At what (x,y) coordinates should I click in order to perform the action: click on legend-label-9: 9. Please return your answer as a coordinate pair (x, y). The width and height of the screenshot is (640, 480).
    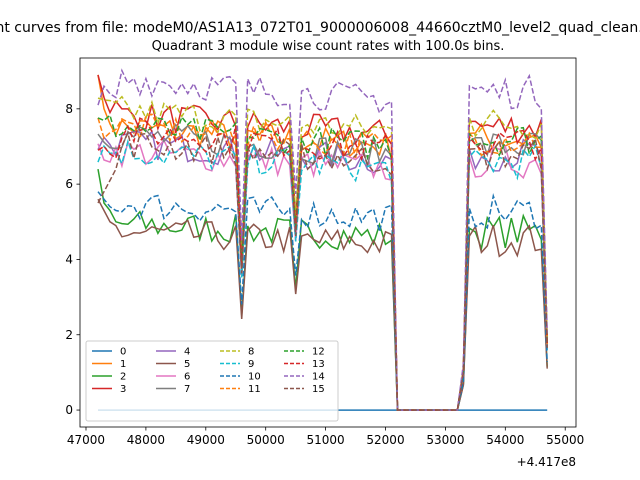
    Looking at the image, I should click on (251, 364).